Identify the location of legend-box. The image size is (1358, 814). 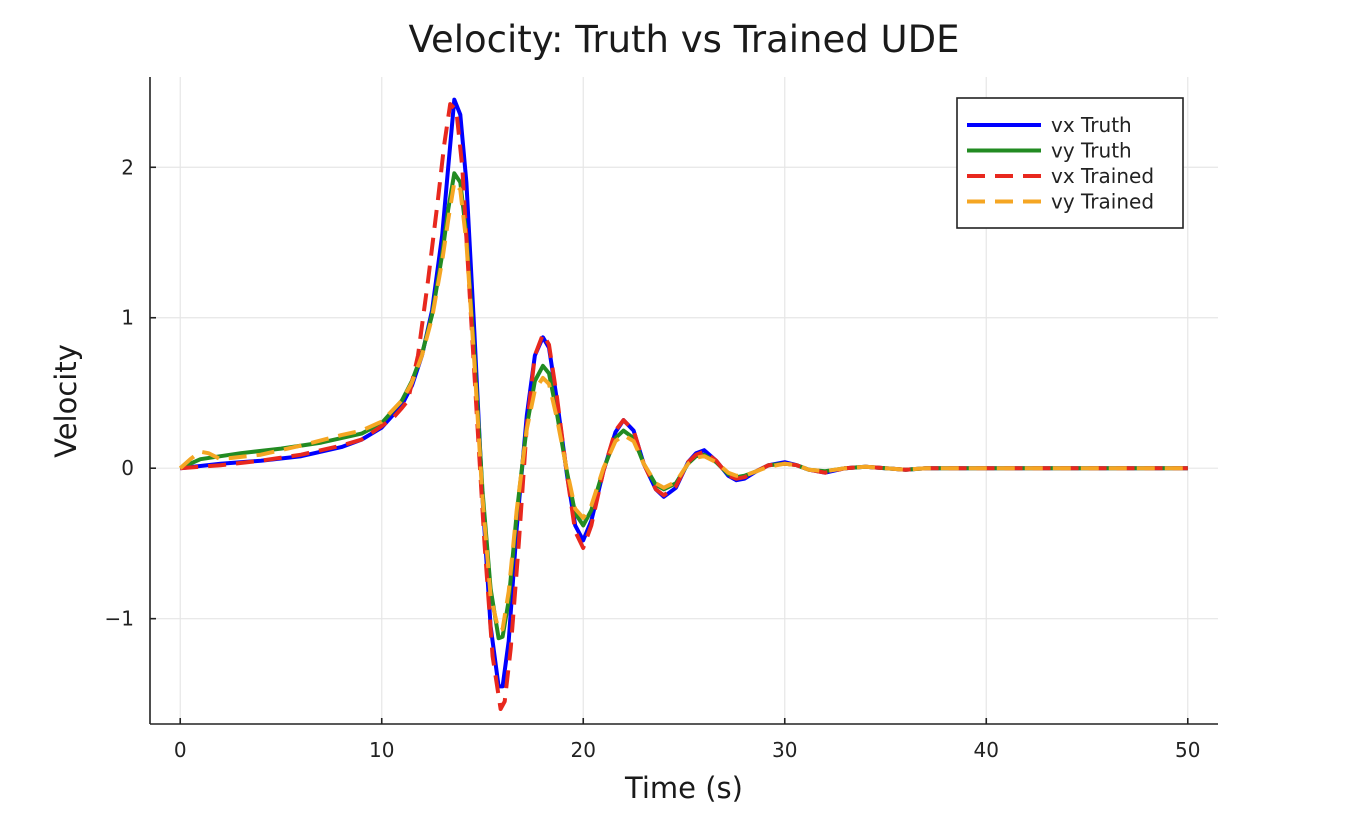
(1070, 163).